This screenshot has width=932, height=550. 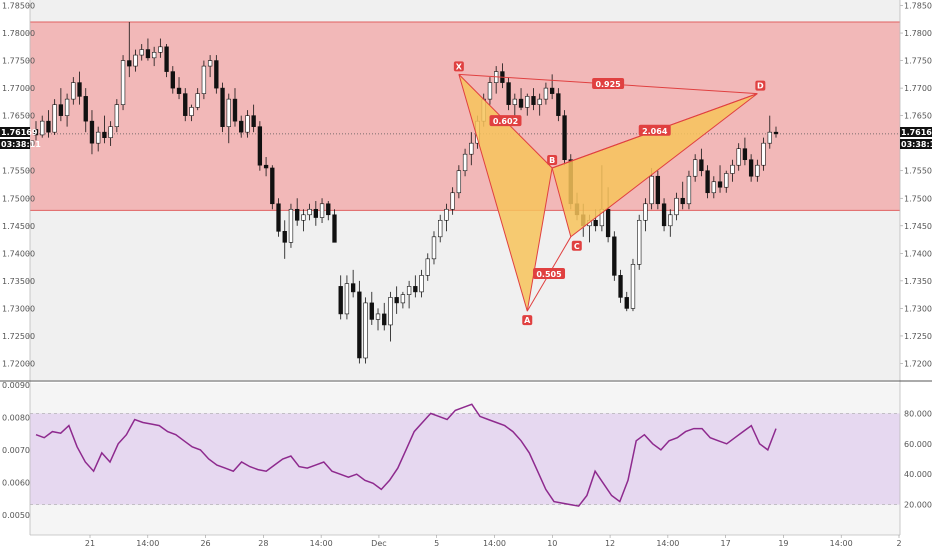 What do you see at coordinates (552, 159) in the screenshot?
I see `pattern-point-b: B` at bounding box center [552, 159].